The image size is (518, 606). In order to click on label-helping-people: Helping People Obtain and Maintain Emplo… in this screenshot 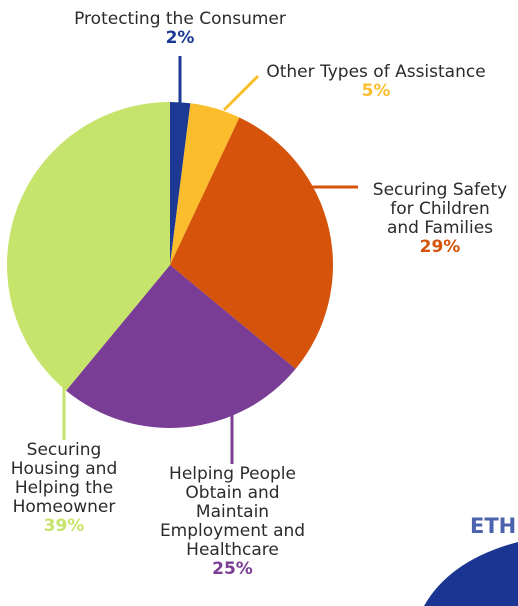, I will do `click(232, 522)`.